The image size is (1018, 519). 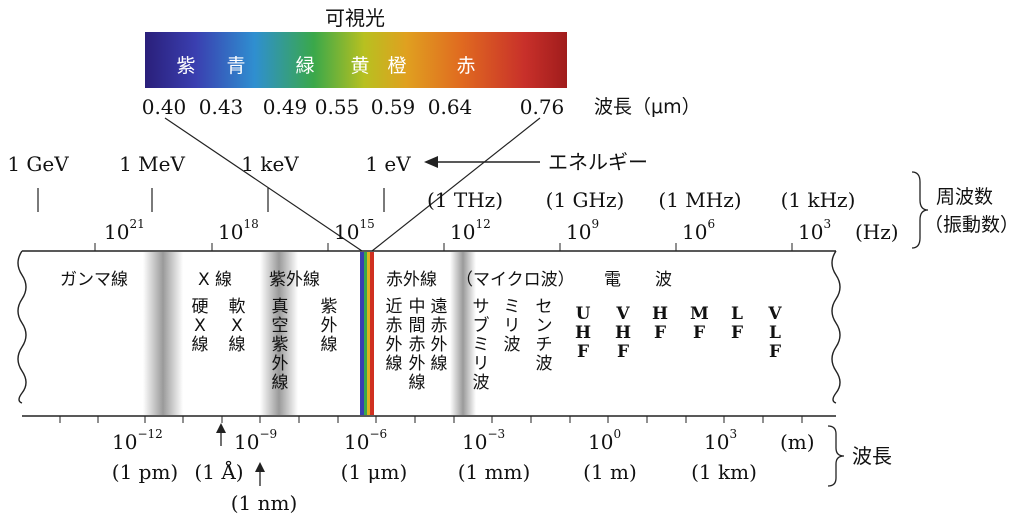 I want to click on visible-strip-green, so click(x=365, y=333).